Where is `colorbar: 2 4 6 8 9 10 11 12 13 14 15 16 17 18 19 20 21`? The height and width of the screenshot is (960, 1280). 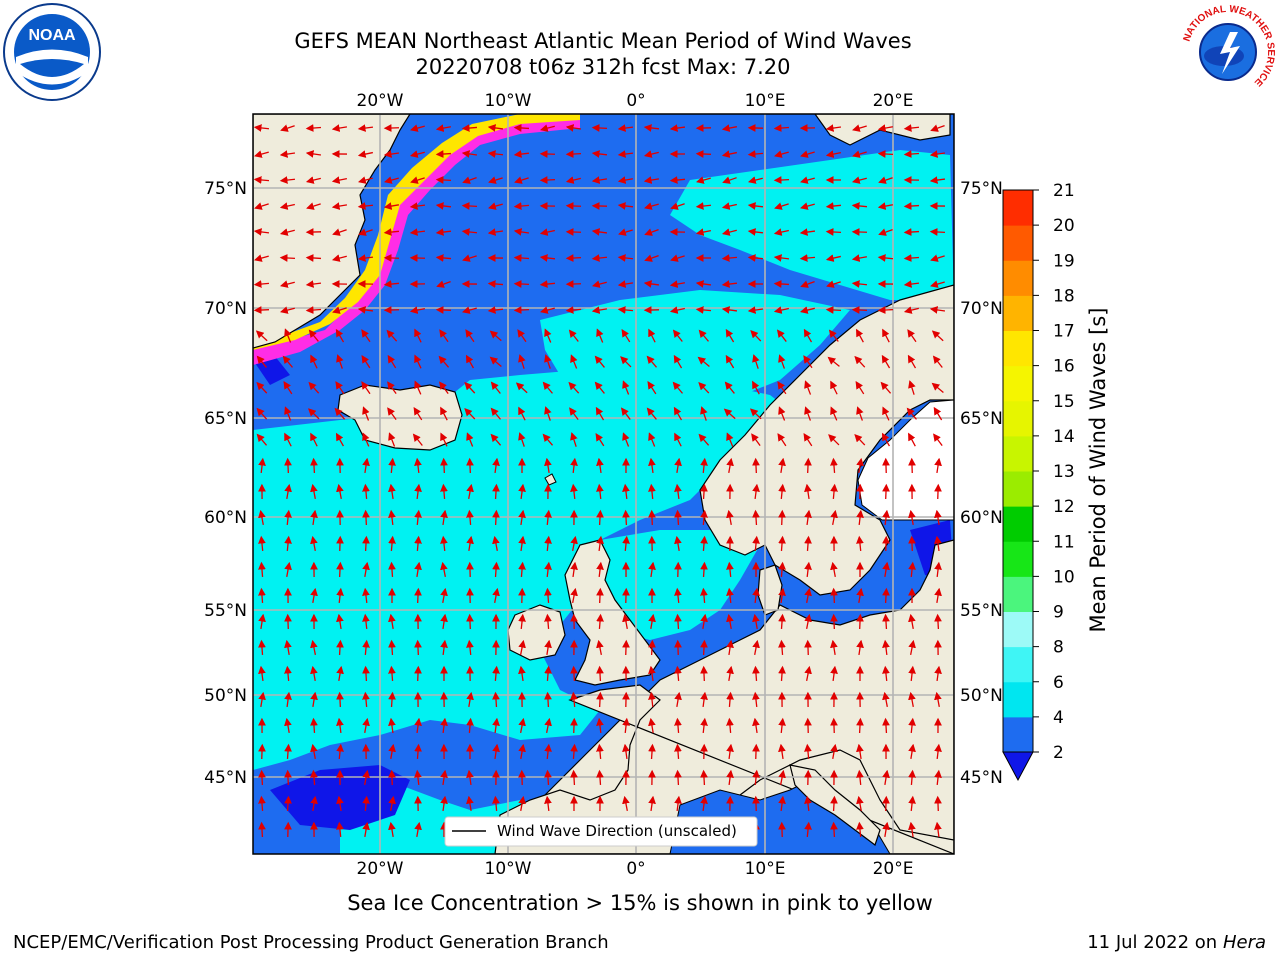
colorbar: 2 4 6 8 9 10 11 12 13 14 15 16 17 18 19 20 21 is located at coordinates (1038, 481).